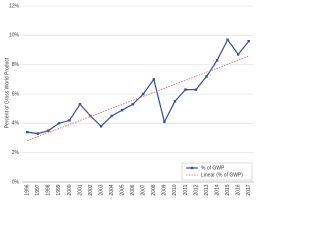 Image resolution: width=320 pixels, height=240 pixels. I want to click on x-tick-label: 2009, so click(165, 189).